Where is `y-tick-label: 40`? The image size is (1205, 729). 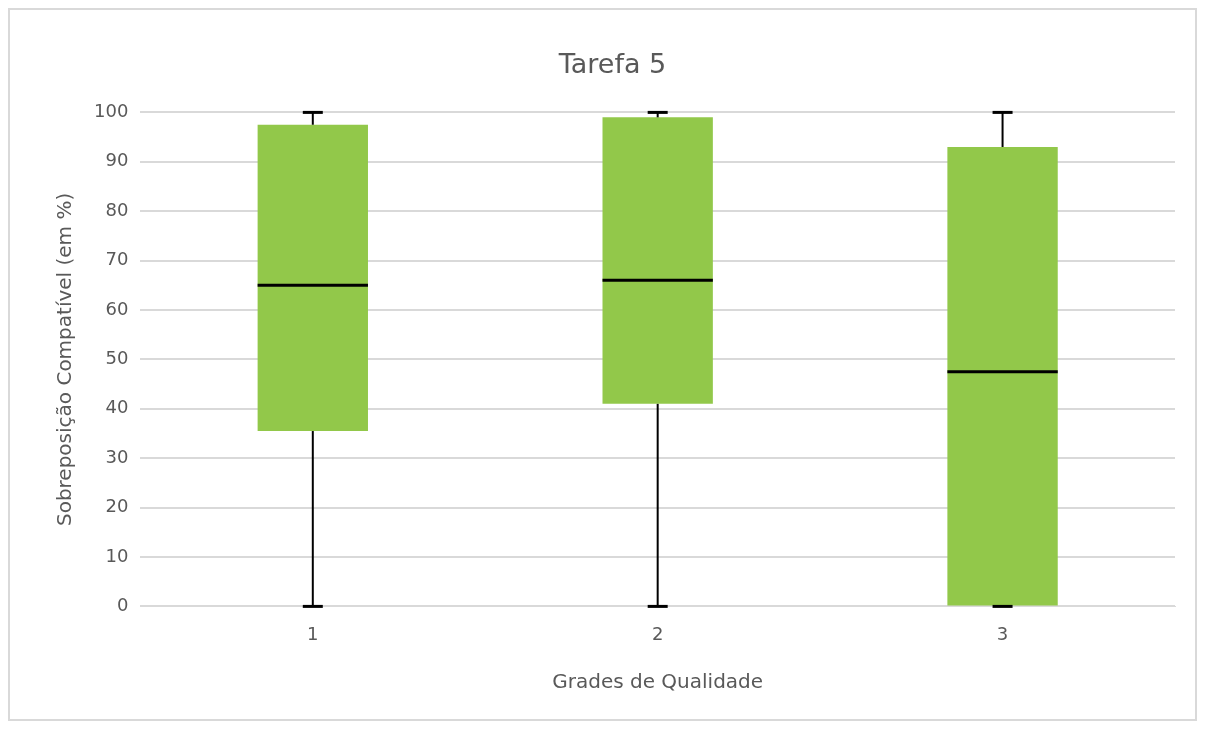 y-tick-label: 40 is located at coordinates (117, 407).